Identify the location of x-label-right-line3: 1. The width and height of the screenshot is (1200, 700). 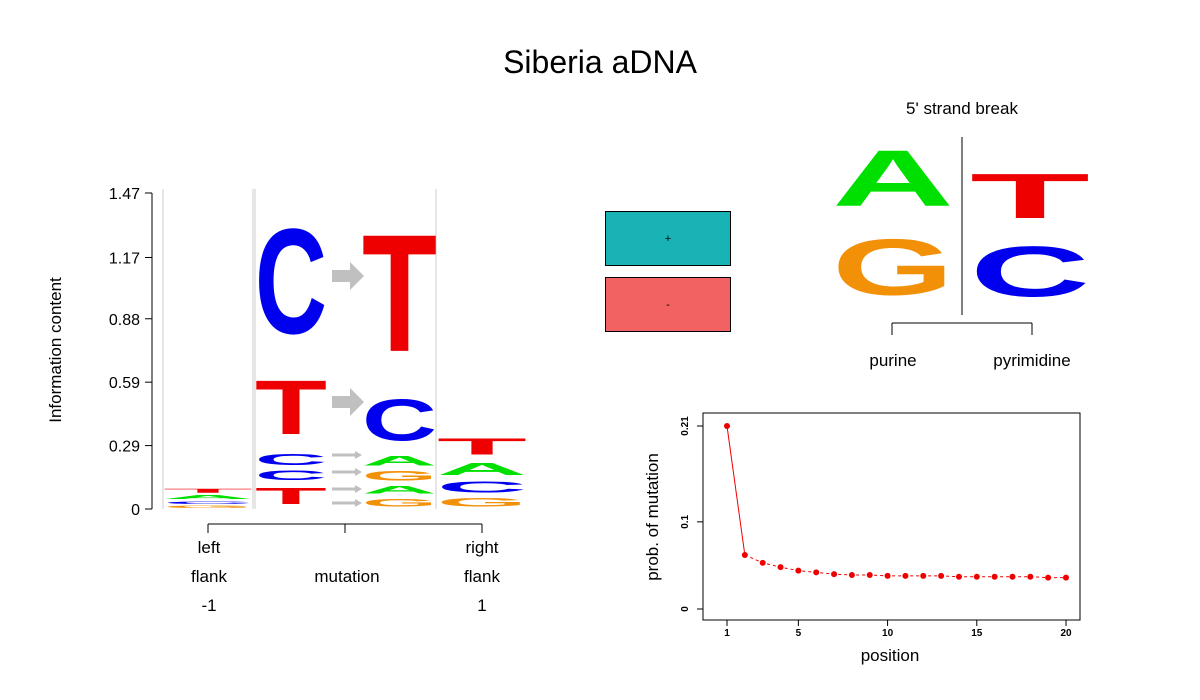
(482, 605).